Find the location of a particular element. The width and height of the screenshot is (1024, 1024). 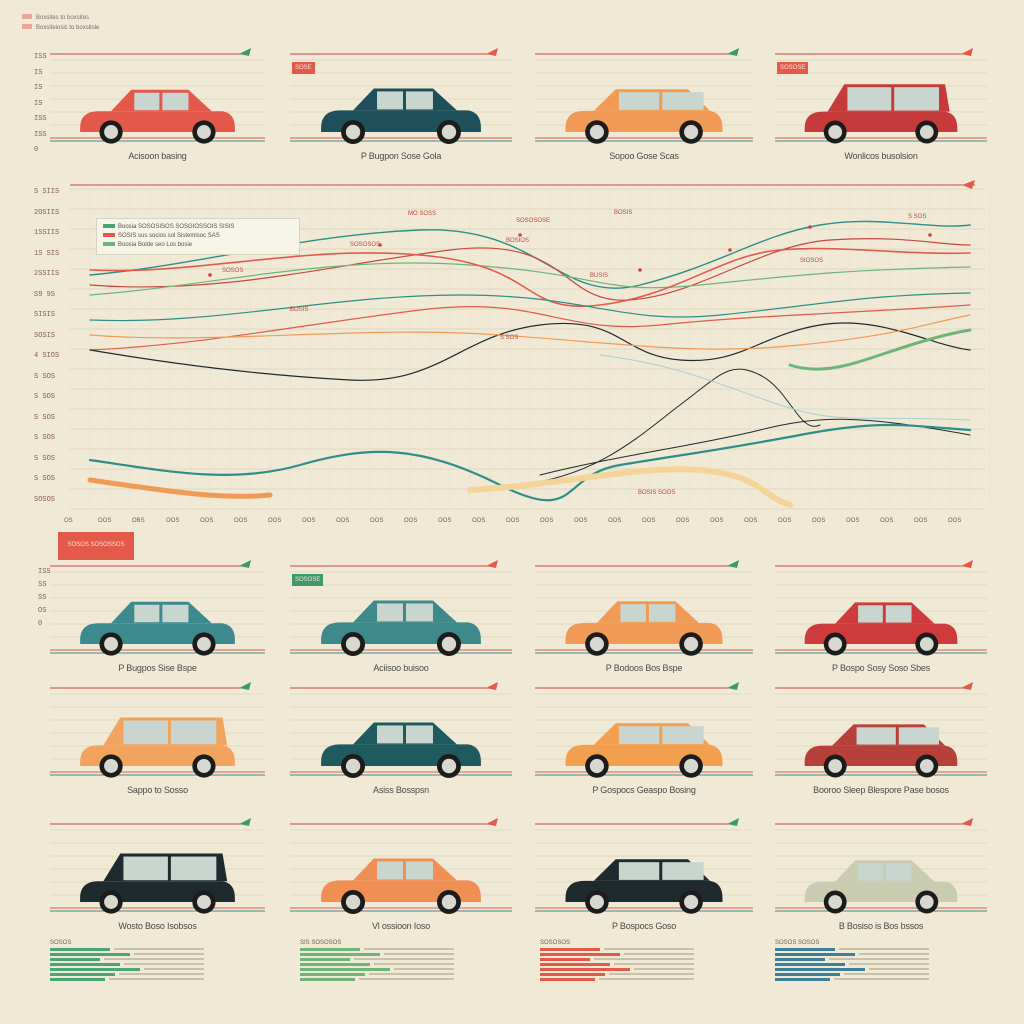

panel-caption: Wosto Boso Isobsos is located at coordinates (157, 926).